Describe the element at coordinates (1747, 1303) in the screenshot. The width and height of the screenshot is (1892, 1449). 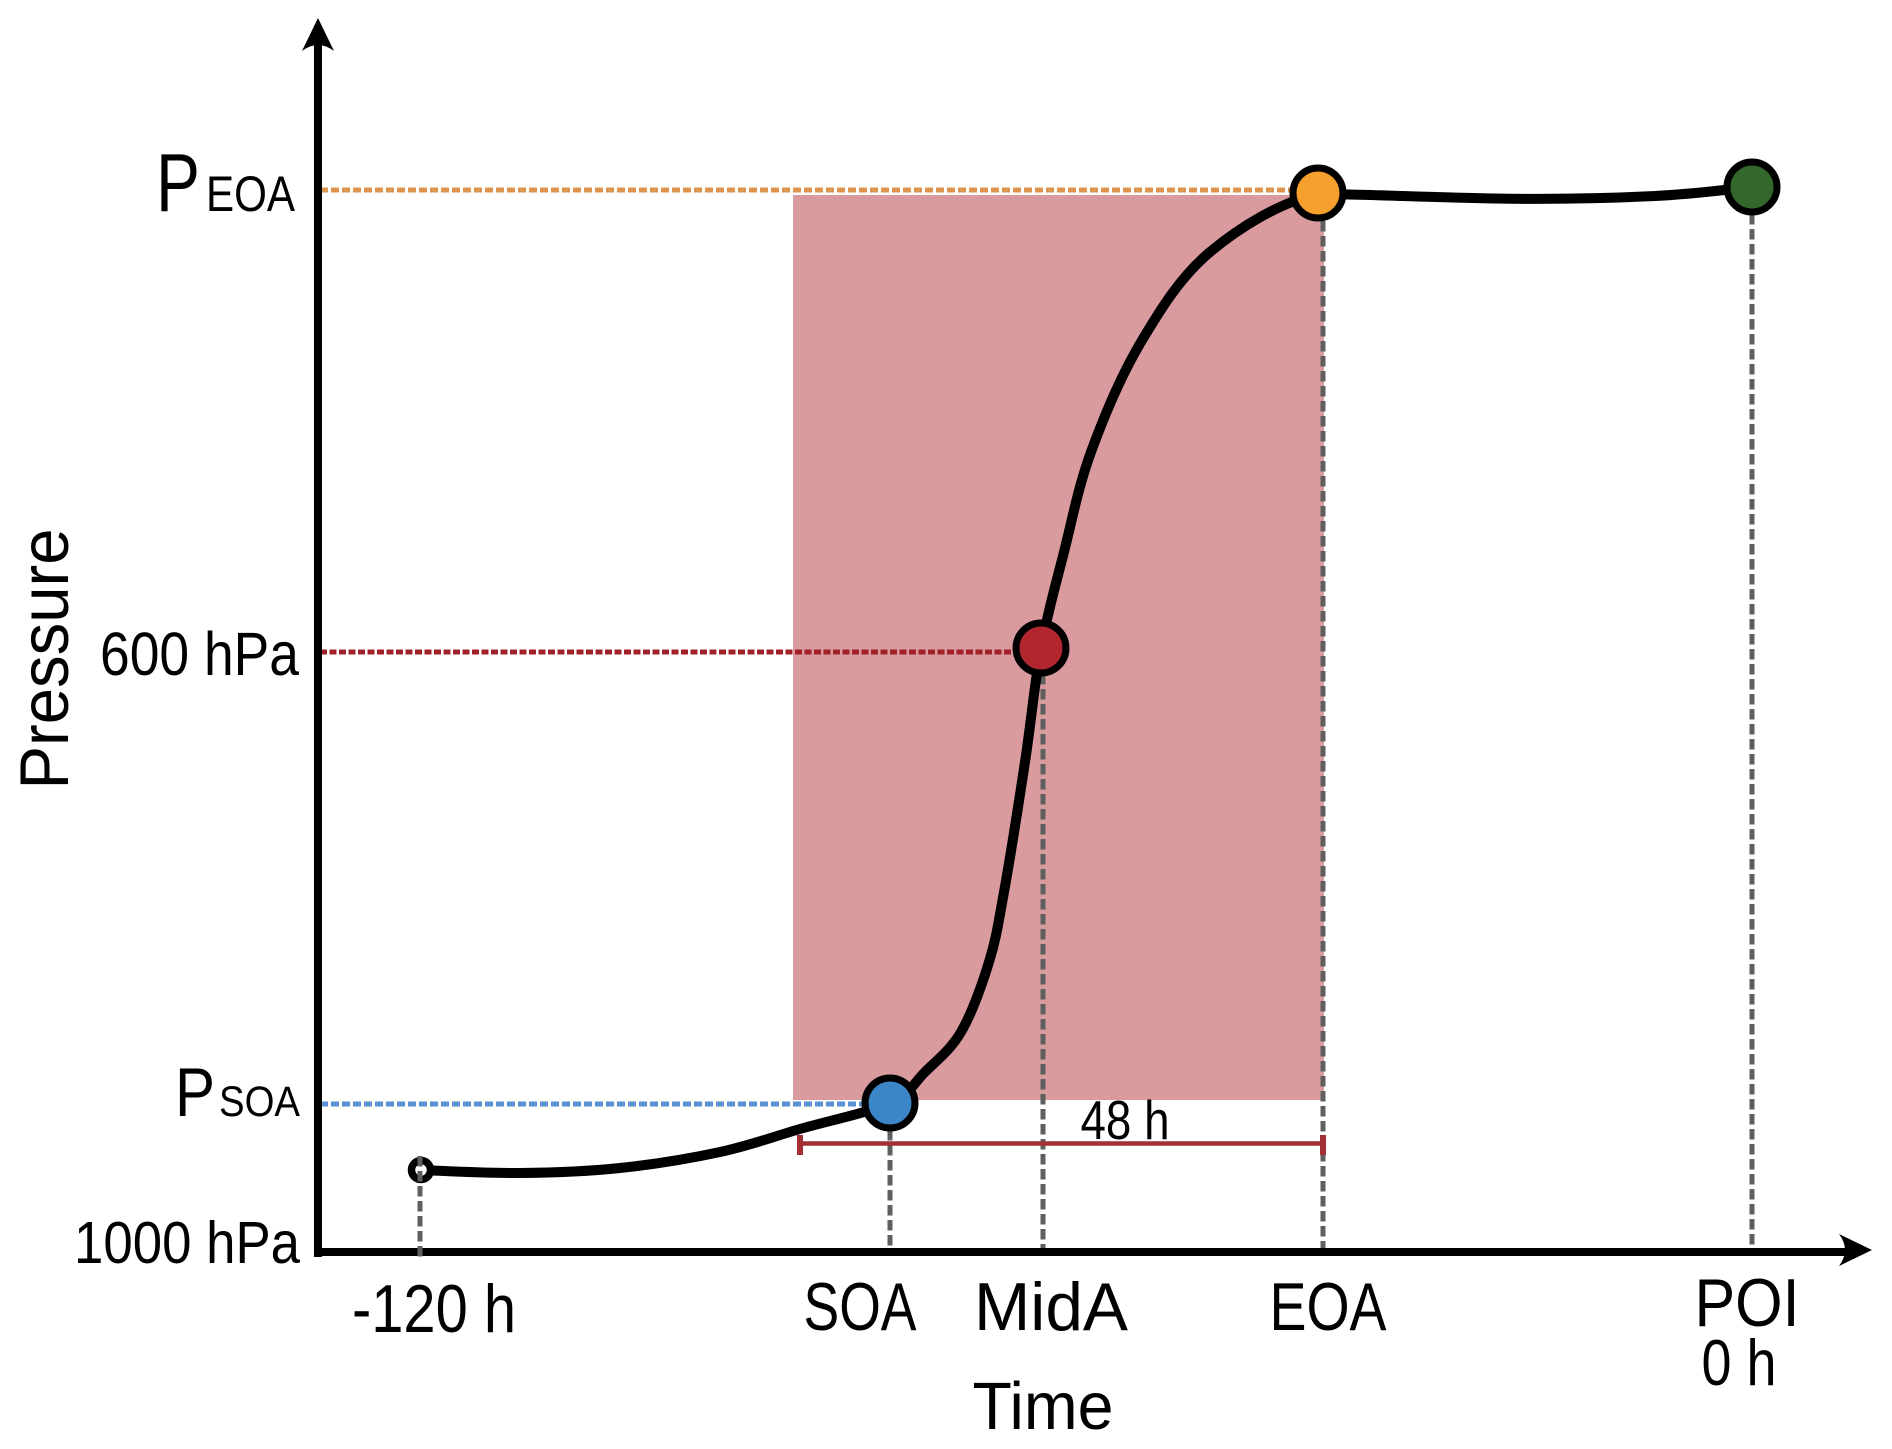
I see `svg-text: POI` at that location.